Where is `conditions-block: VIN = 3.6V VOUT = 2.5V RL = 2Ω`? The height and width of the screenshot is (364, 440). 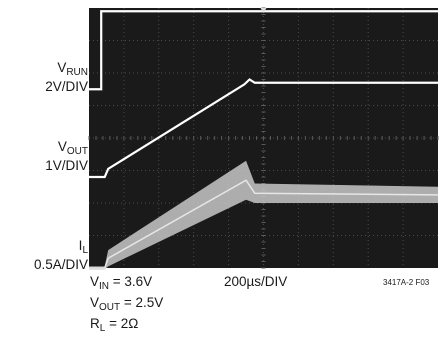
conditions-block: VIN = 3.6V VOUT = 2.5V RL = 2Ω is located at coordinates (126, 305).